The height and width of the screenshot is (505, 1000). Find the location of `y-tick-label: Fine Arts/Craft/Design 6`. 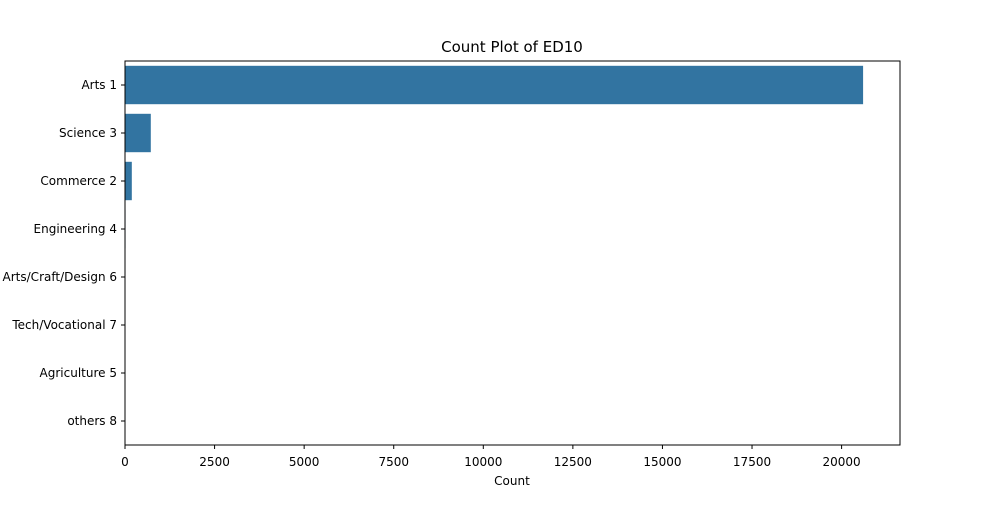

y-tick-label: Fine Arts/Craft/Design 6 is located at coordinates (58, 277).